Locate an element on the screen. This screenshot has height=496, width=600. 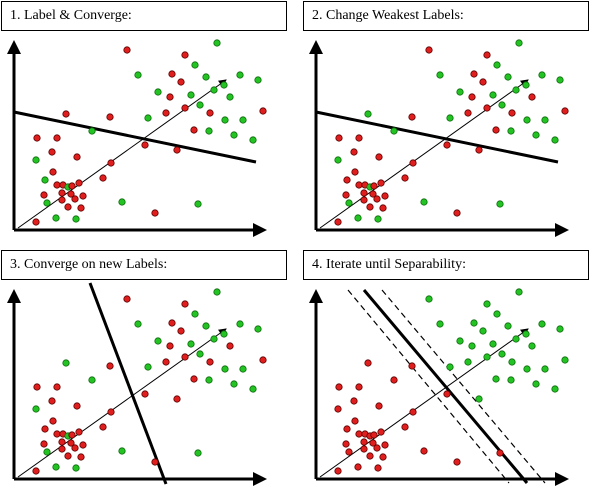
panel-3-title-box: 3. Converge on new Labels: is located at coordinates (144, 265).